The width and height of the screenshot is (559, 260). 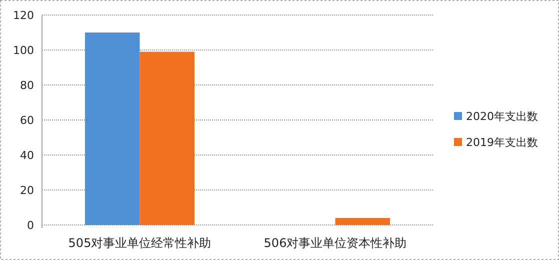 What do you see at coordinates (23, 50) in the screenshot?
I see `y-tick-label: 100` at bounding box center [23, 50].